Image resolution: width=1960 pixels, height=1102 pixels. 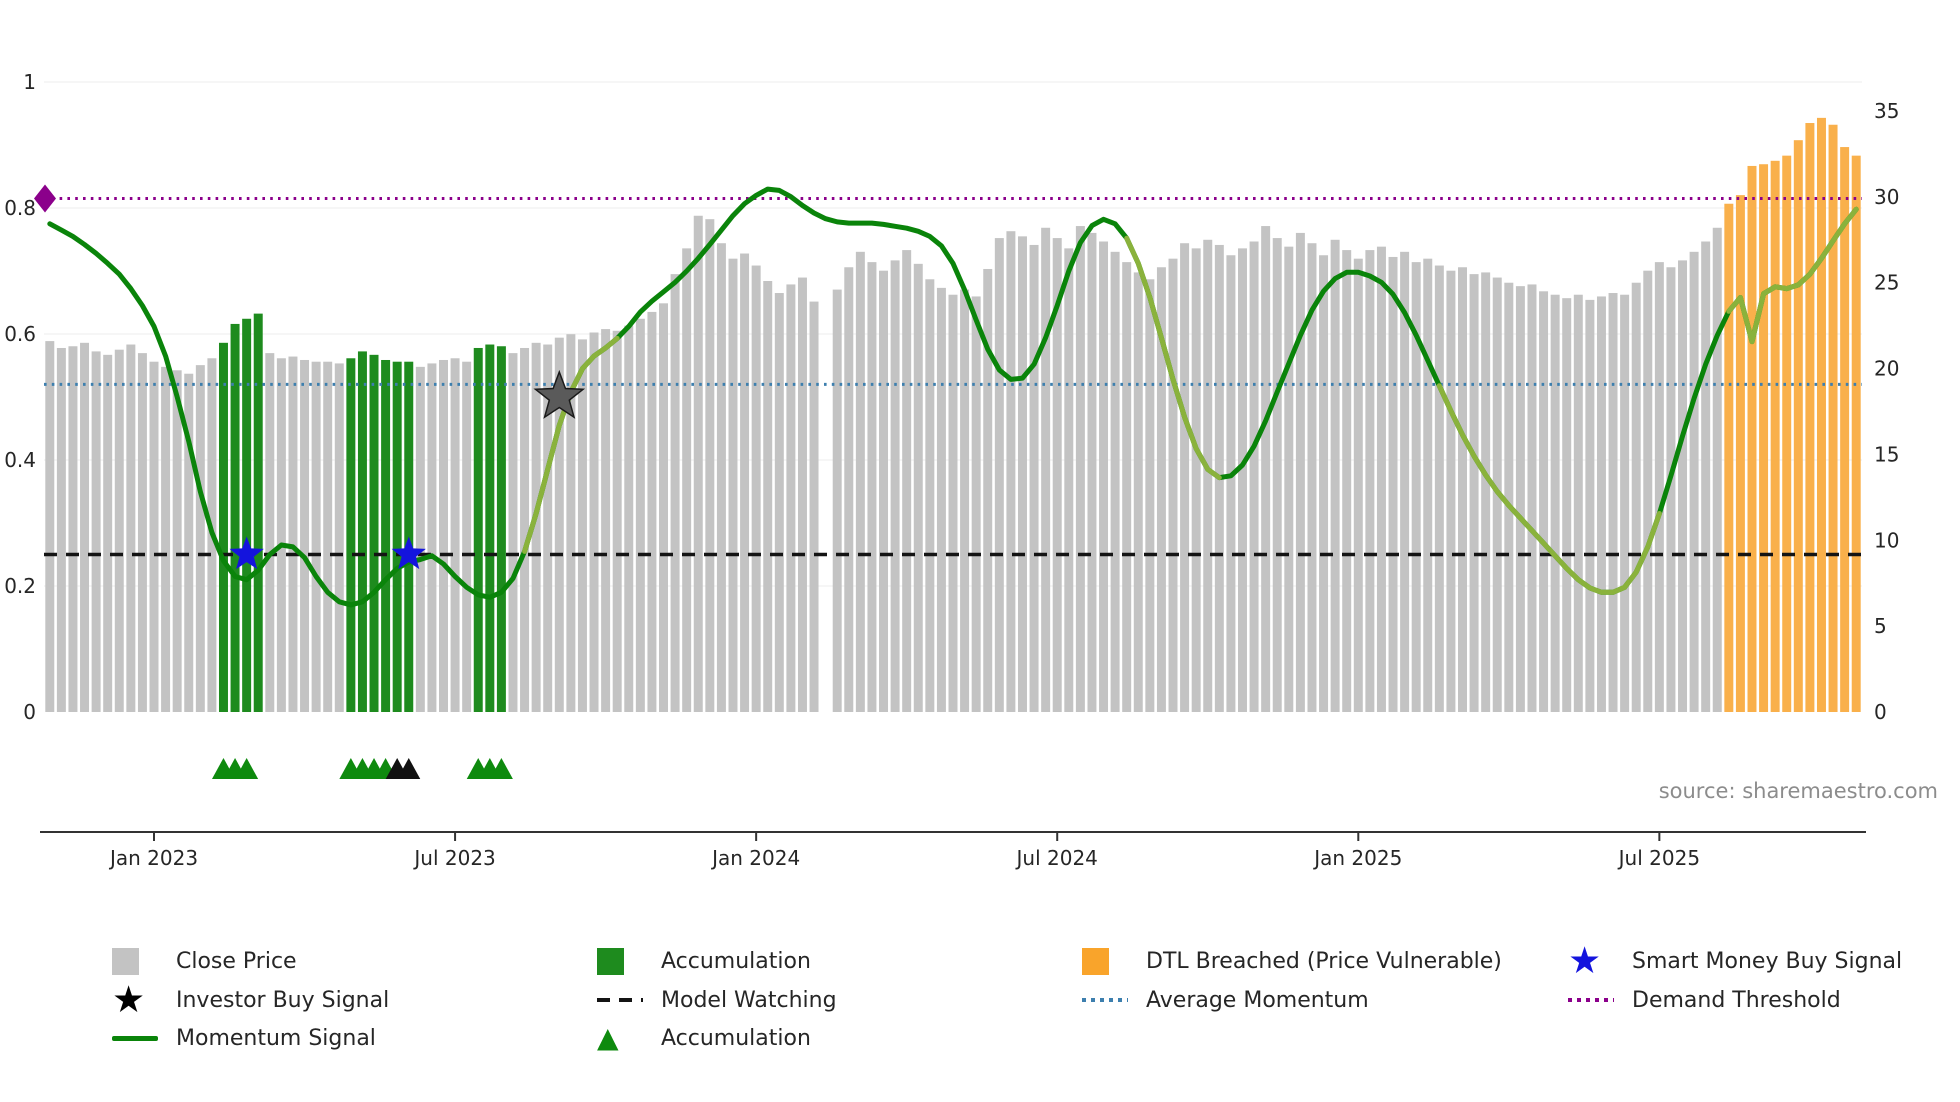 What do you see at coordinates (1886, 540) in the screenshot?
I see `right-tick-label: 10` at bounding box center [1886, 540].